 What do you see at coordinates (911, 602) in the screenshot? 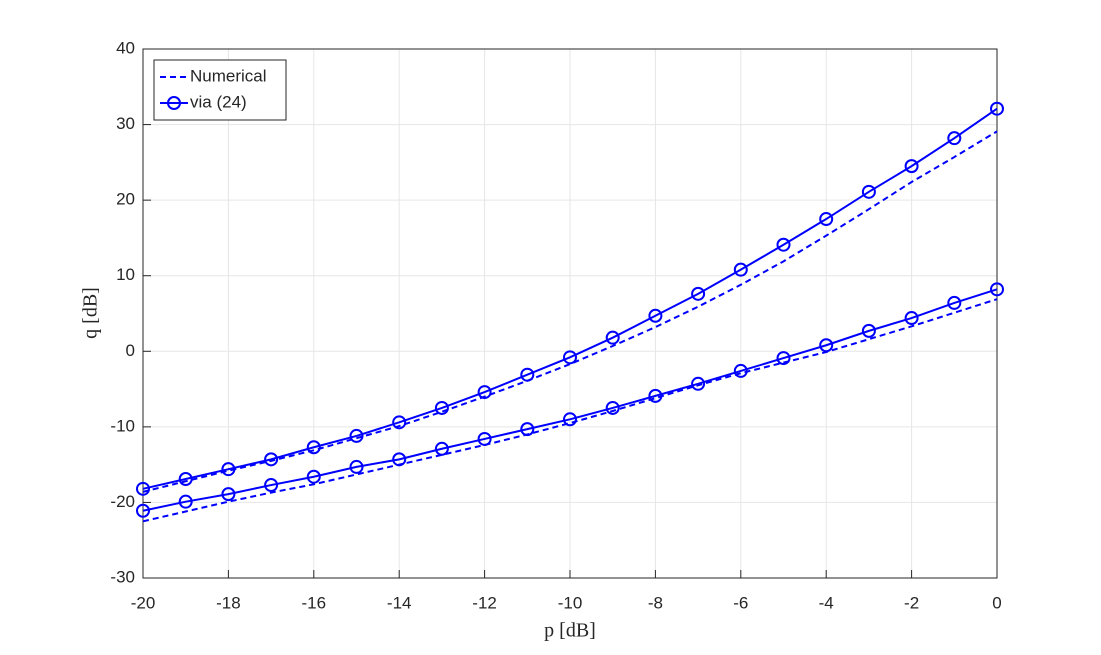
I see `x-tick-label: -2` at bounding box center [911, 602].